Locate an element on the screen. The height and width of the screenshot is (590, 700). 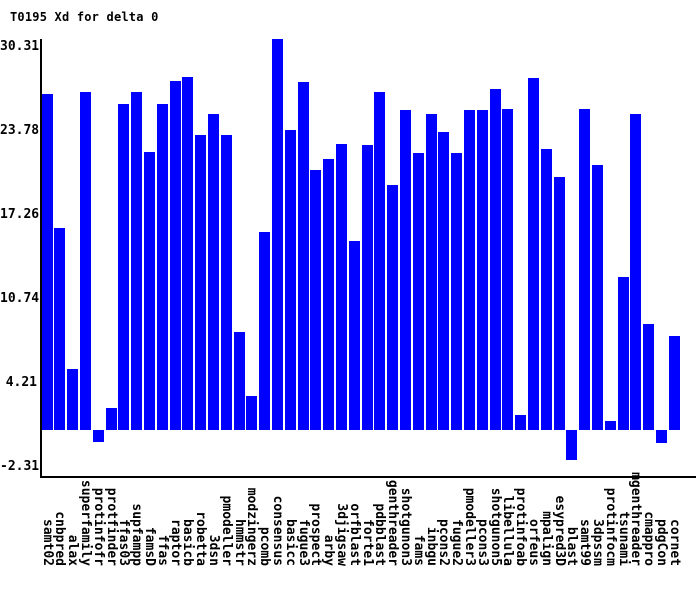
bar-orfeus is located at coordinates (533, 254).